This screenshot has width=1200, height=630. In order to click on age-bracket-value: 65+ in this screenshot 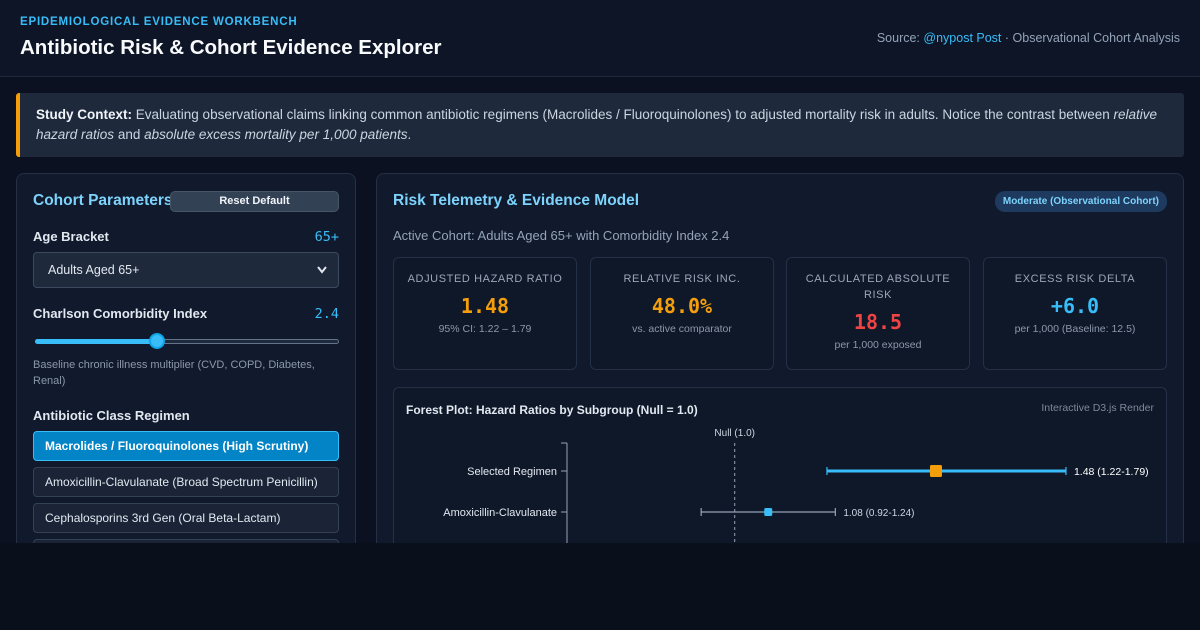, I will do `click(326, 237)`.